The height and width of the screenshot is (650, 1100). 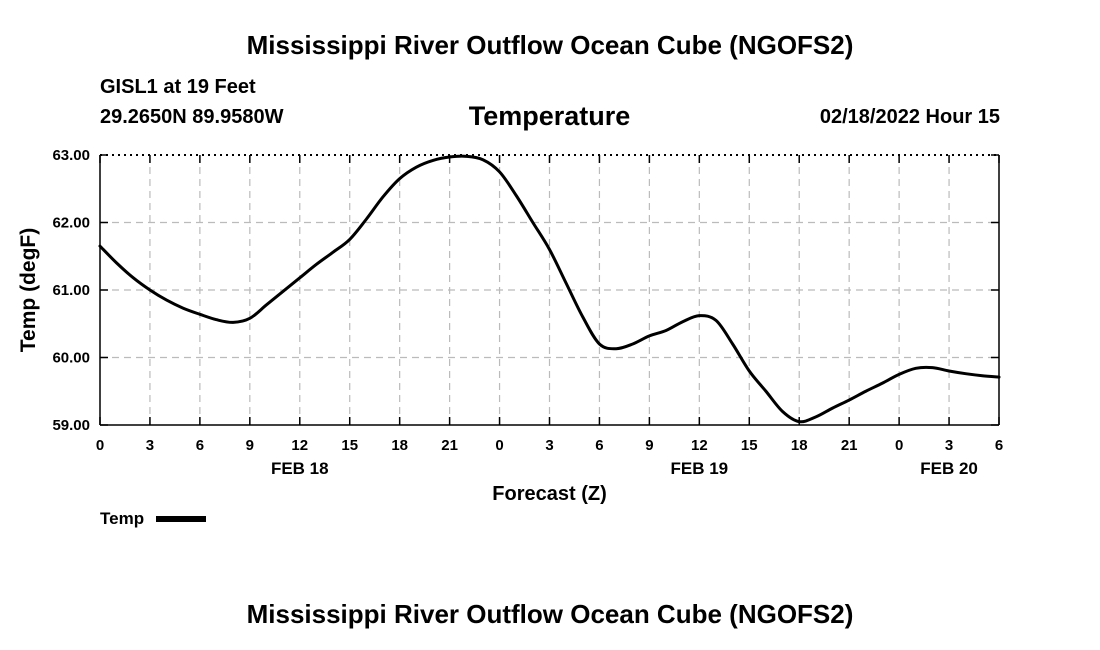 I want to click on station-coordinates: 29.2650N 89.9580W, so click(x=192, y=117).